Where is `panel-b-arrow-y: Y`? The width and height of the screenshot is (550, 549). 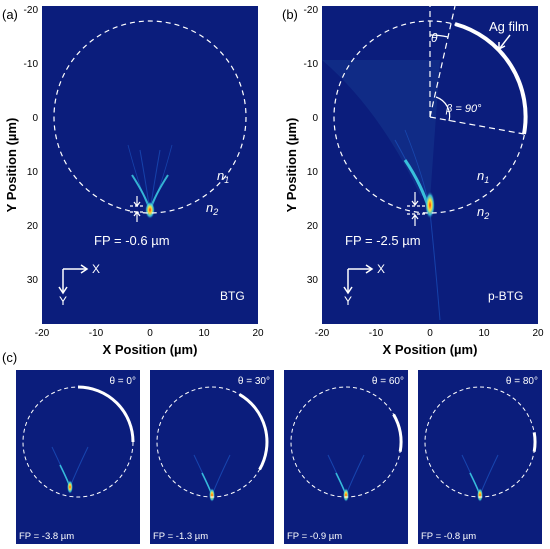
panel-b-arrow-y: Y is located at coordinates (348, 301).